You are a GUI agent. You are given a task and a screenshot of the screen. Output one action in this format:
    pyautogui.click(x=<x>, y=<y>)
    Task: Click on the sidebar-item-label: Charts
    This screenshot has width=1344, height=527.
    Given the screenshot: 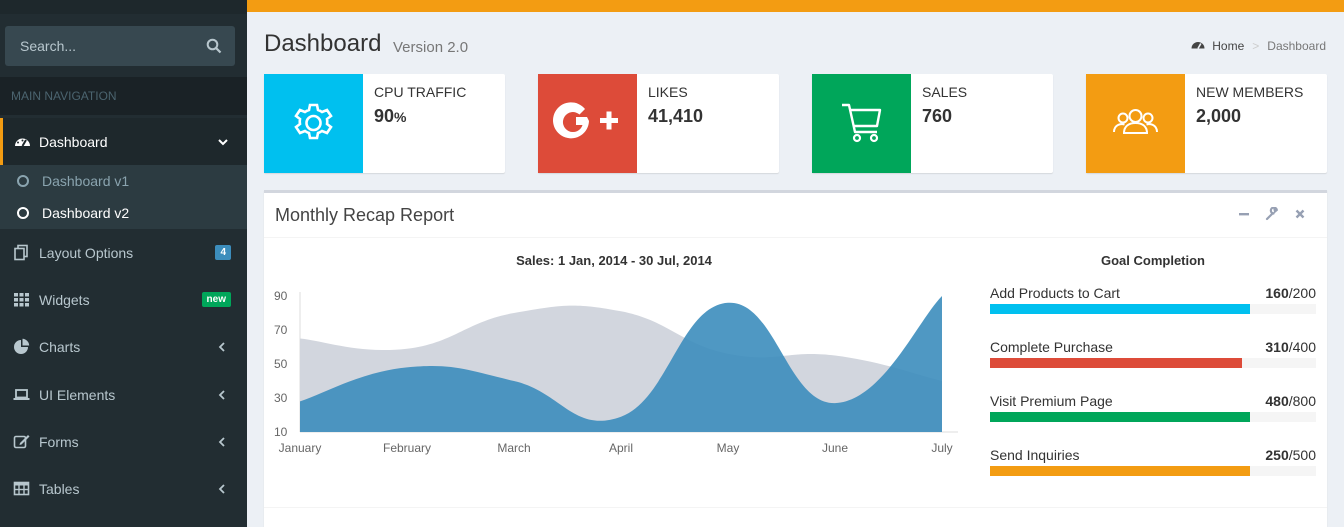 What is the action you would take?
    pyautogui.click(x=60, y=346)
    